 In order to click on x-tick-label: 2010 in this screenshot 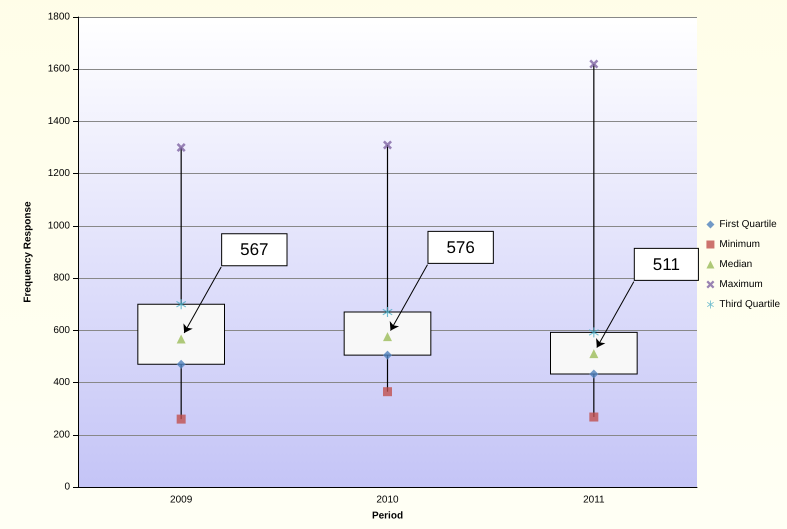, I will do `click(388, 500)`.